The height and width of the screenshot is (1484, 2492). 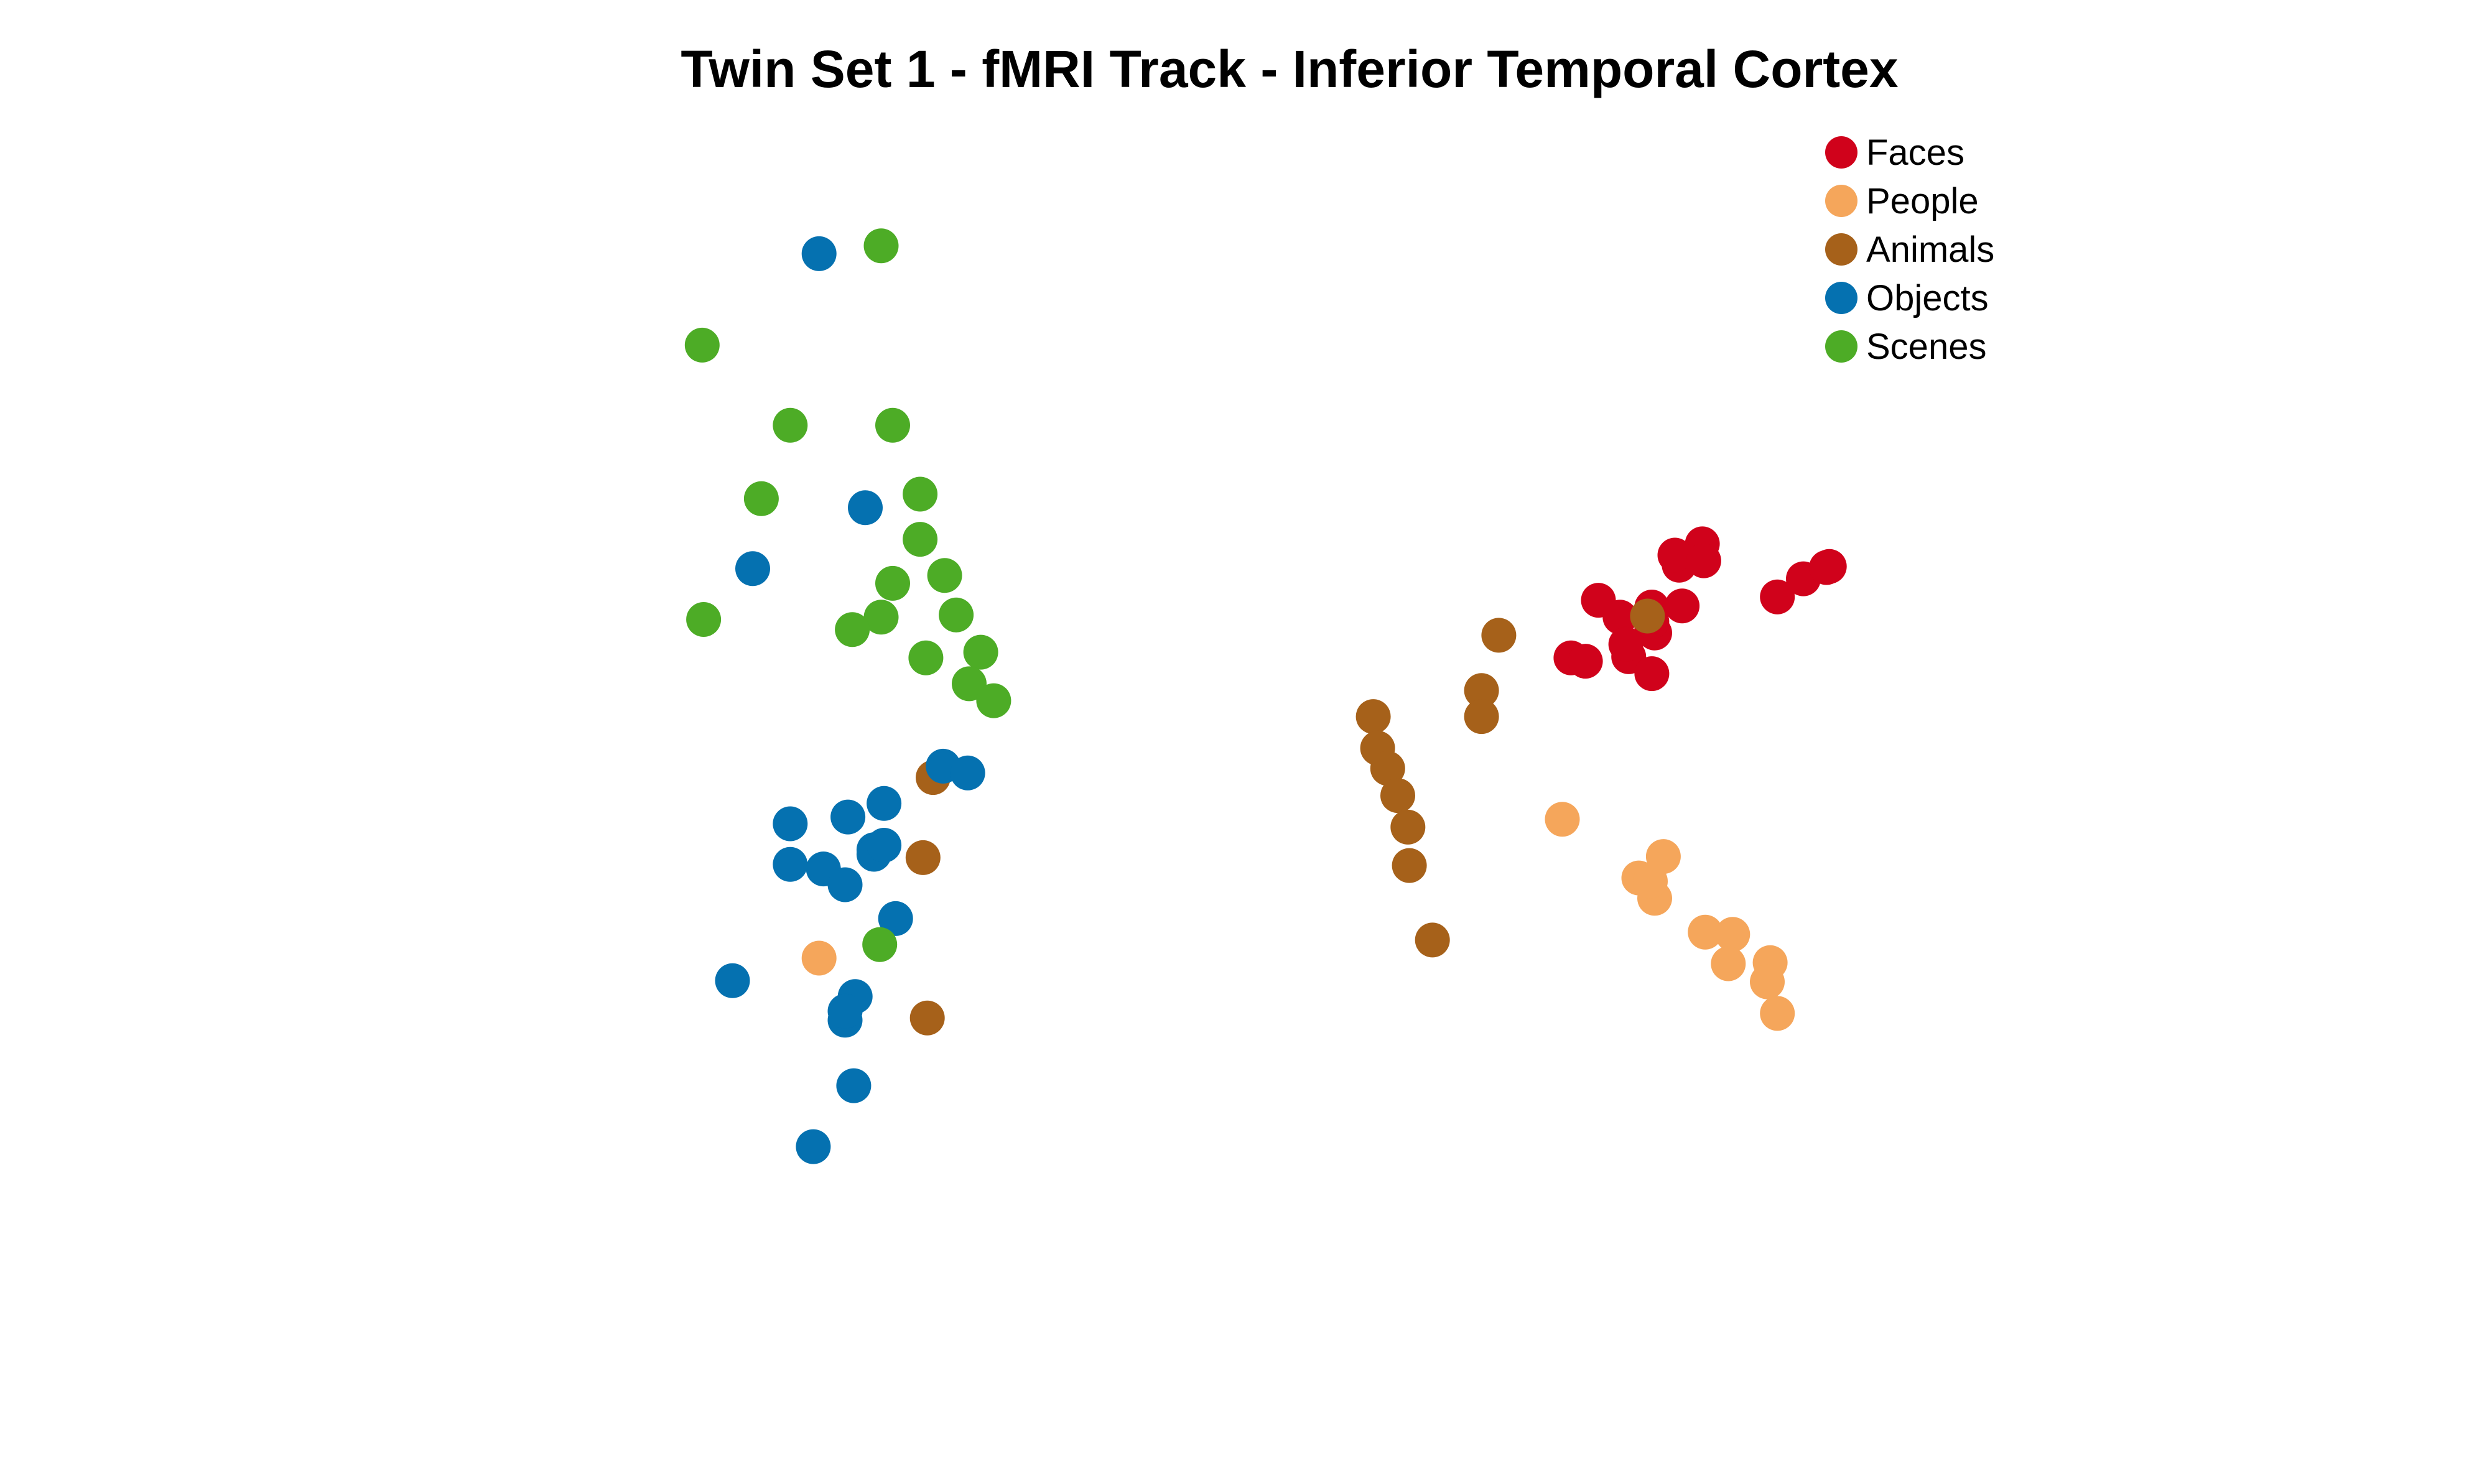 What do you see at coordinates (1298, 917) in the screenshot?
I see `series-people` at bounding box center [1298, 917].